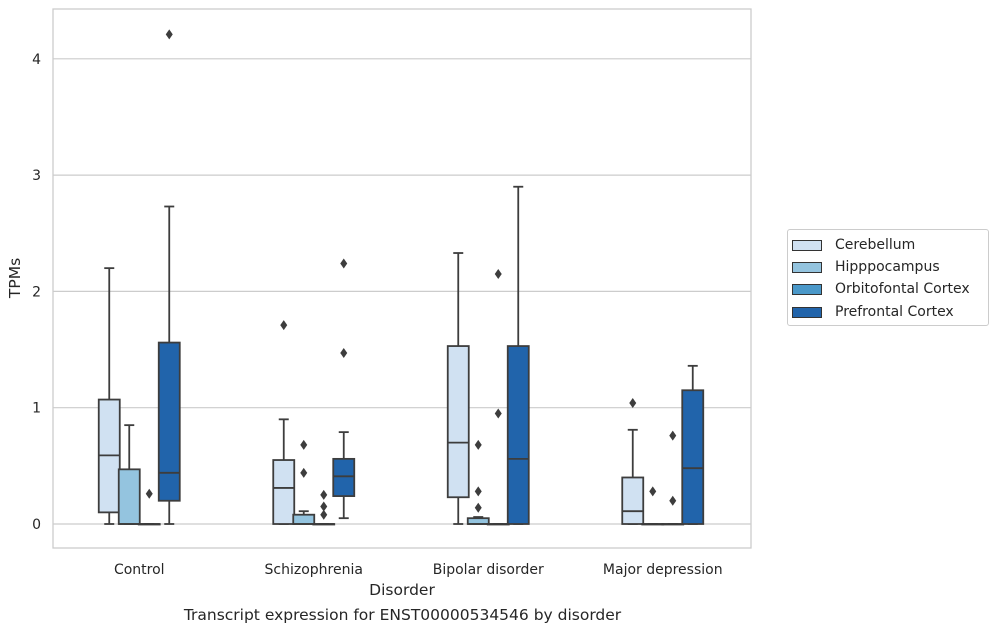  I want to click on y-tick-label: 0, so click(36, 525).